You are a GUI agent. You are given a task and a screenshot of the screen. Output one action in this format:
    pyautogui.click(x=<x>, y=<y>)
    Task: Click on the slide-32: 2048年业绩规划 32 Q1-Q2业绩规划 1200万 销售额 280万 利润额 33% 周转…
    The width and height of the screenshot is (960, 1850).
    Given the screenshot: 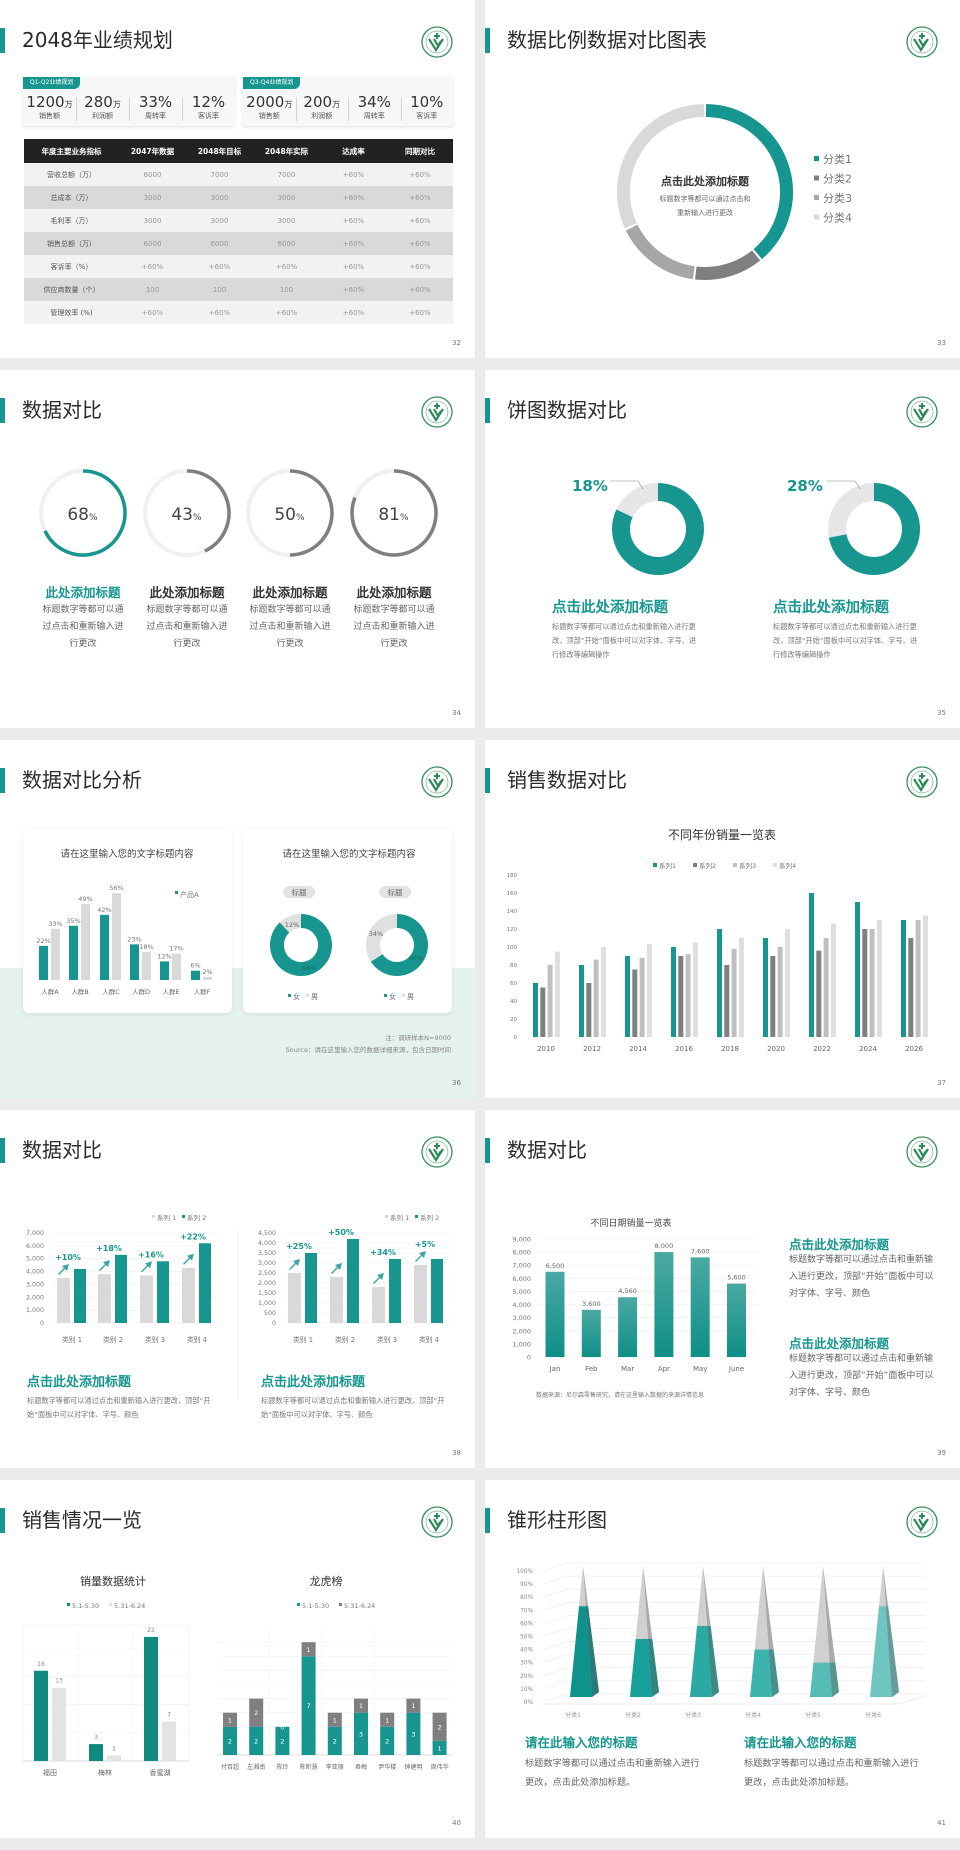 What is the action you would take?
    pyautogui.click(x=237, y=179)
    